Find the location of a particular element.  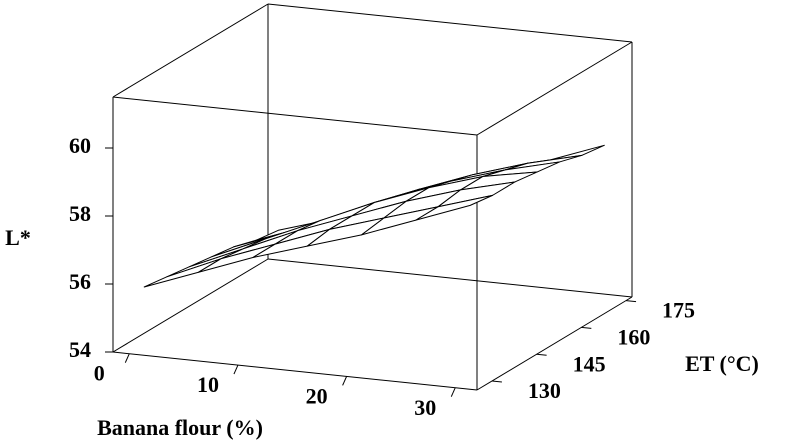

x-tick-label: 20 is located at coordinates (317, 395).